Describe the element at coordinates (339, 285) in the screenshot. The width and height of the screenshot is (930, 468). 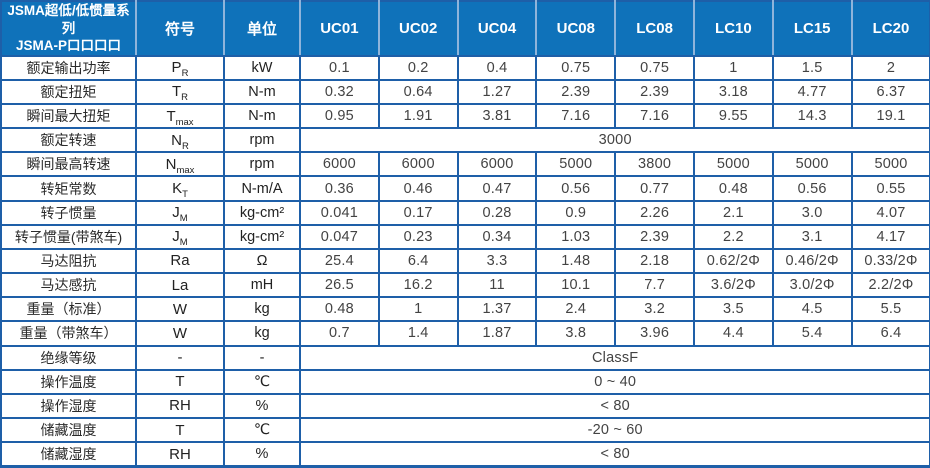
I see `cell-value: 26.5` at that location.